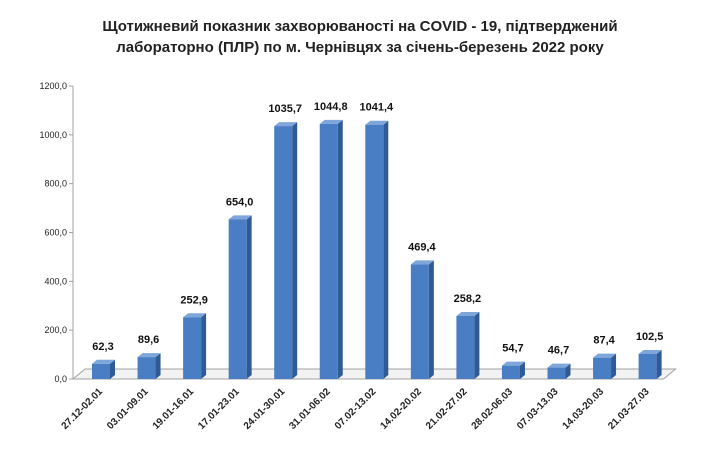  I want to click on y-tick-label: 1200,0, so click(53, 86).